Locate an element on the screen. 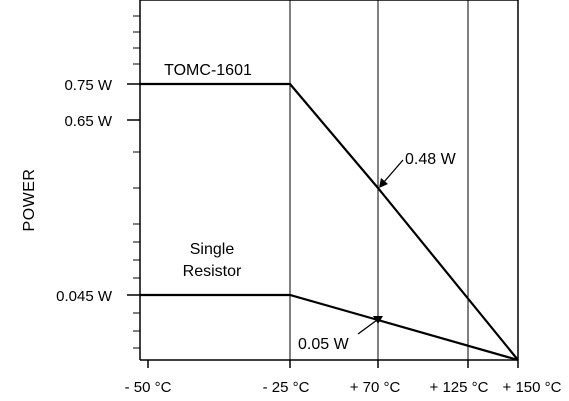 This screenshot has height=401, width=569. arrowhead-0-05w is located at coordinates (378, 320).